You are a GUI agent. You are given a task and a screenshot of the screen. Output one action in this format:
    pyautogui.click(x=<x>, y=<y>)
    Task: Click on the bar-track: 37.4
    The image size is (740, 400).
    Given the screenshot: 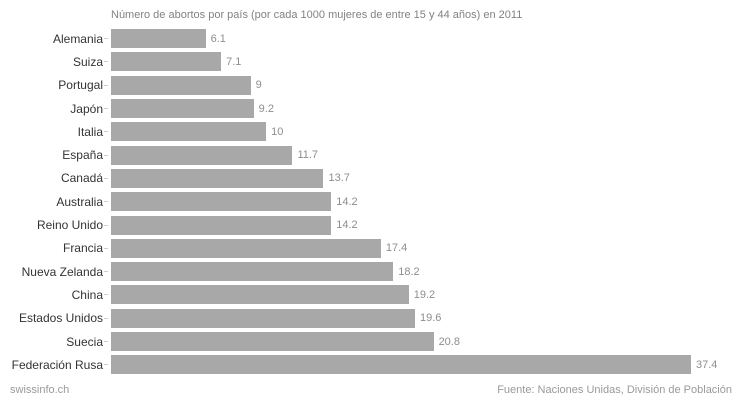 What is the action you would take?
    pyautogui.click(x=425, y=364)
    